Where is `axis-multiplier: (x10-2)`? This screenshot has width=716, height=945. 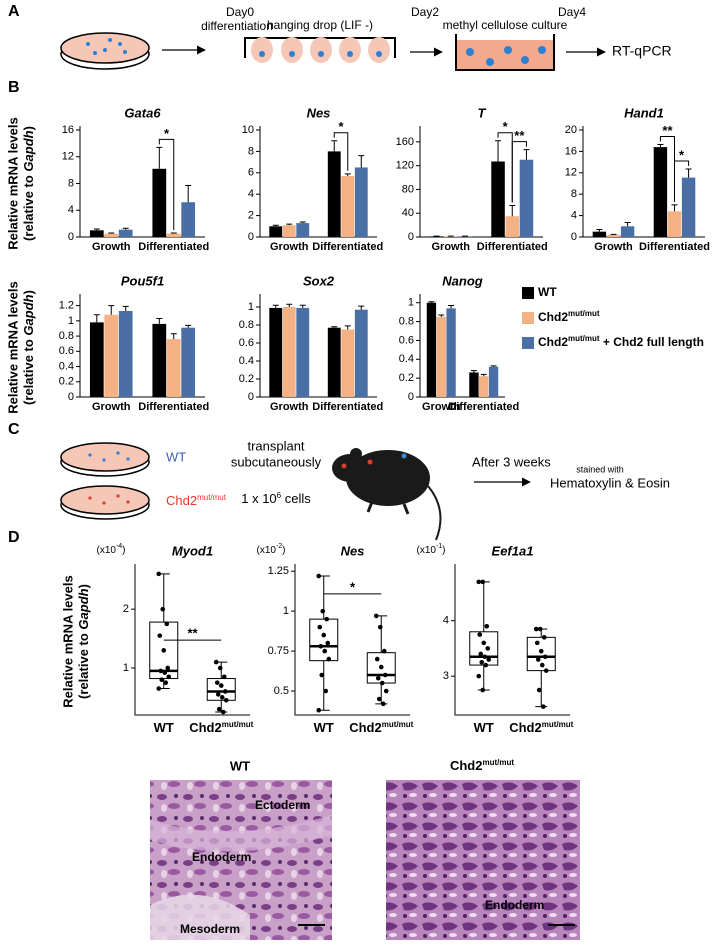 axis-multiplier: (x10-2) is located at coordinates (270, 549).